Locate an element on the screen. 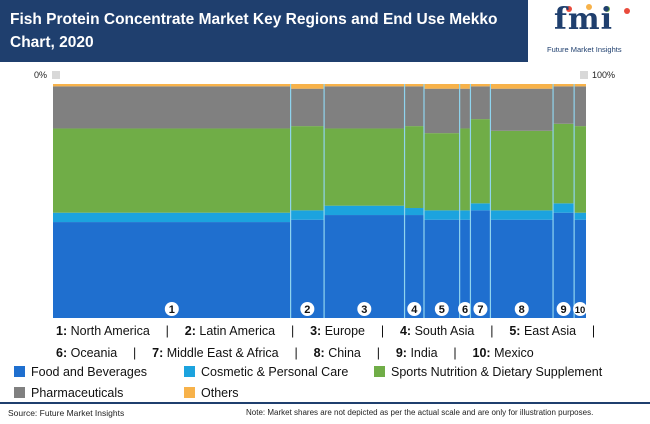  series-label-pharma: Pharmaceuticals is located at coordinates (77, 393).